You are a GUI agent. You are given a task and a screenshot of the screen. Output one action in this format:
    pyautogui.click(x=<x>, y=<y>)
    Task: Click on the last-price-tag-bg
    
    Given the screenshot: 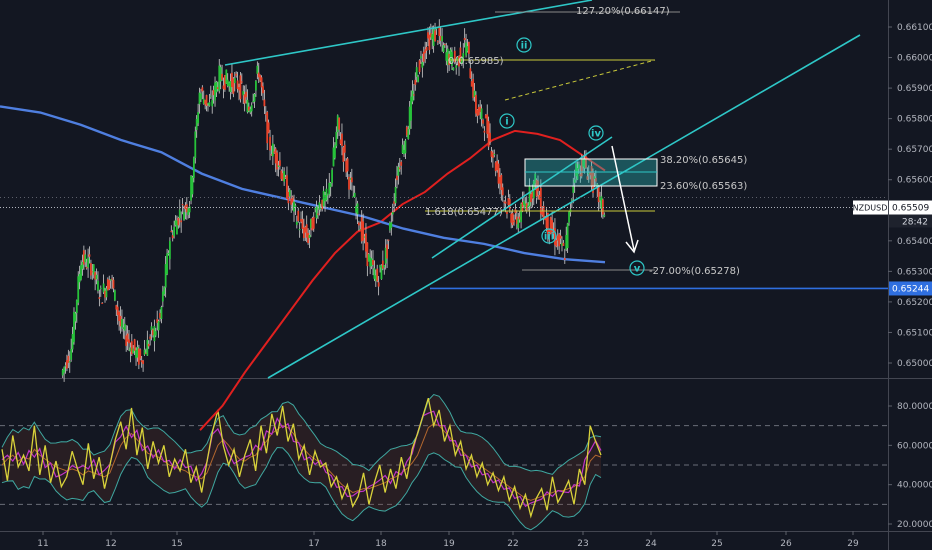 What is the action you would take?
    pyautogui.click(x=910, y=207)
    